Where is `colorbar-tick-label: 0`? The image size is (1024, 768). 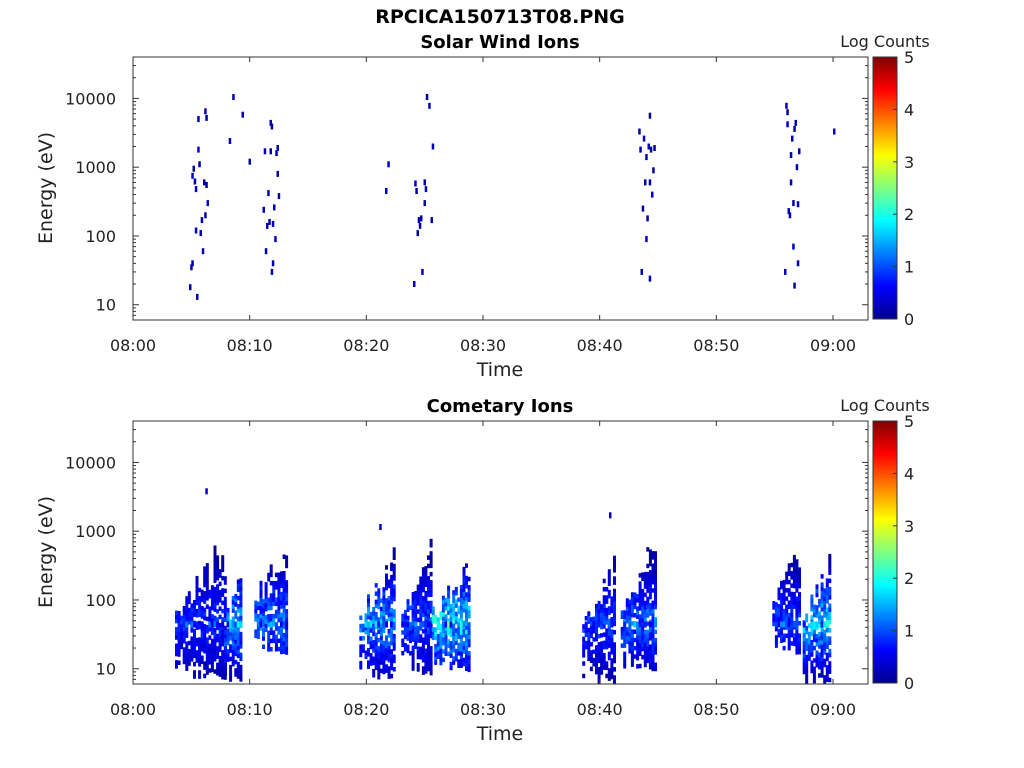
colorbar-tick-label: 0 is located at coordinates (909, 319).